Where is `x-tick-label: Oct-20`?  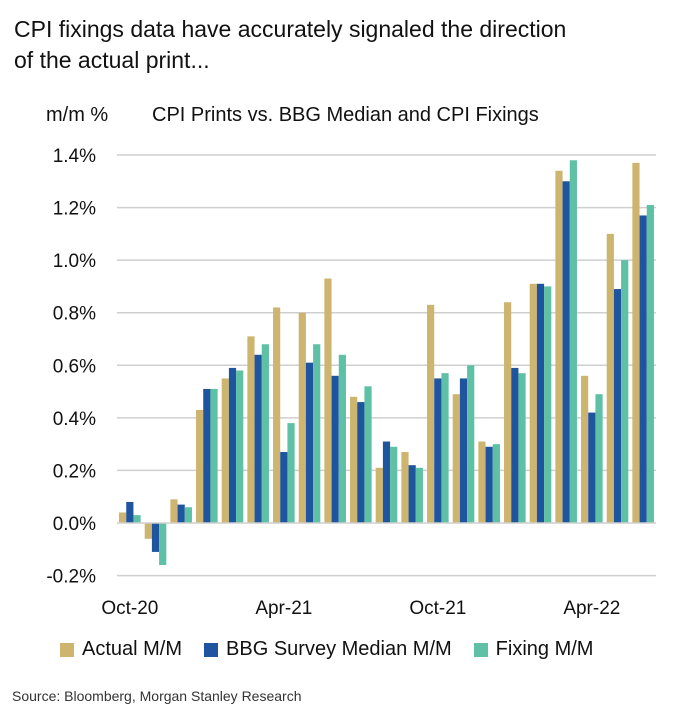 x-tick-label: Oct-20 is located at coordinates (129, 608).